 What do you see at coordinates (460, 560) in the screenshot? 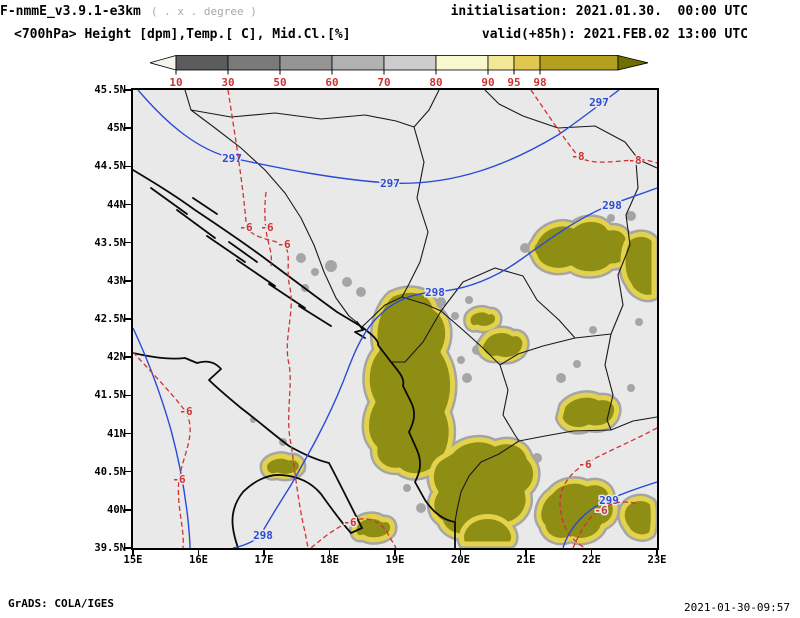
I see `lon-tick-label: 20E` at bounding box center [460, 560].